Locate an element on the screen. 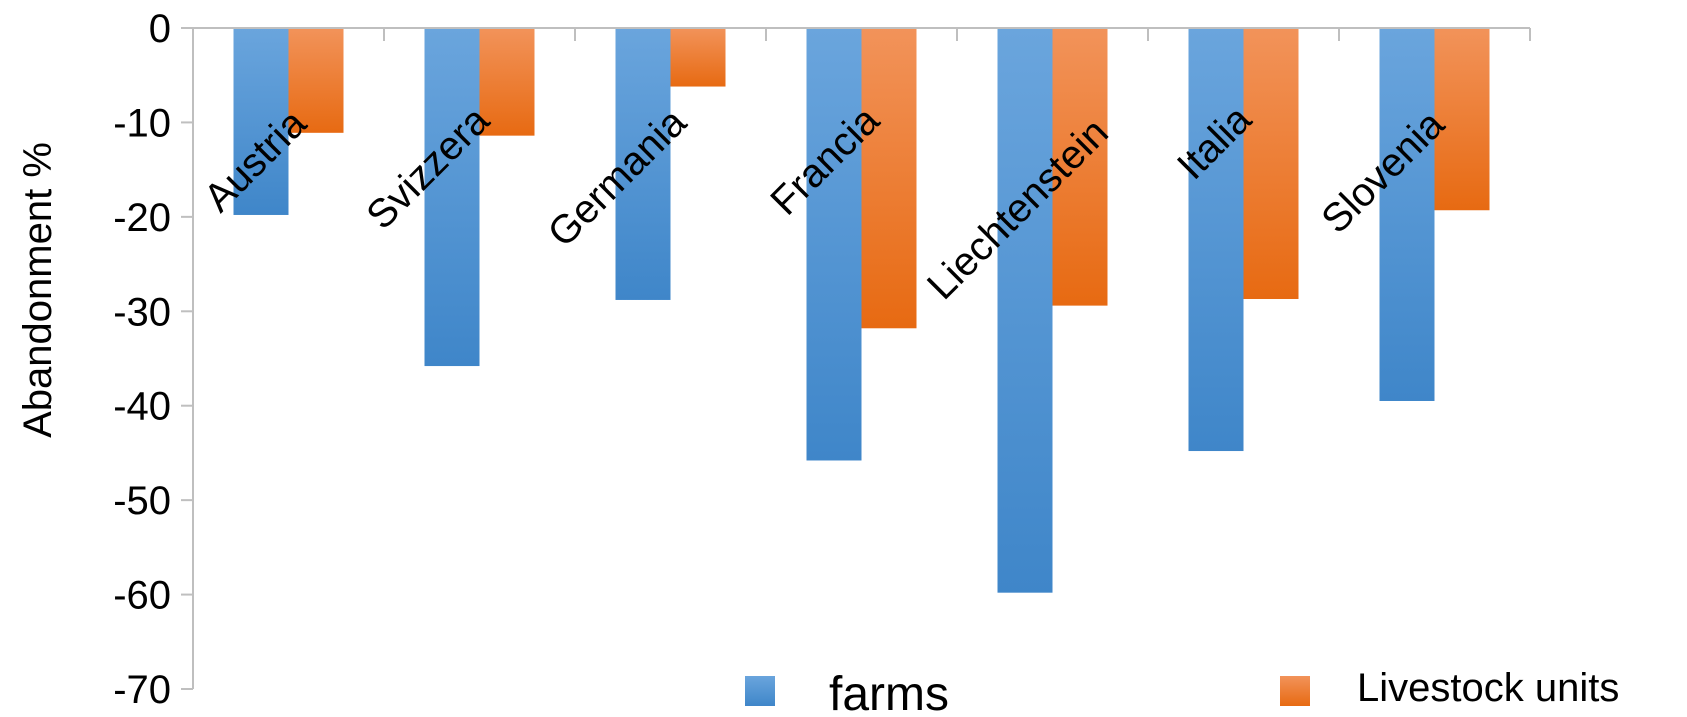 The image size is (1687, 717). legend-swatch-farms is located at coordinates (760, 691).